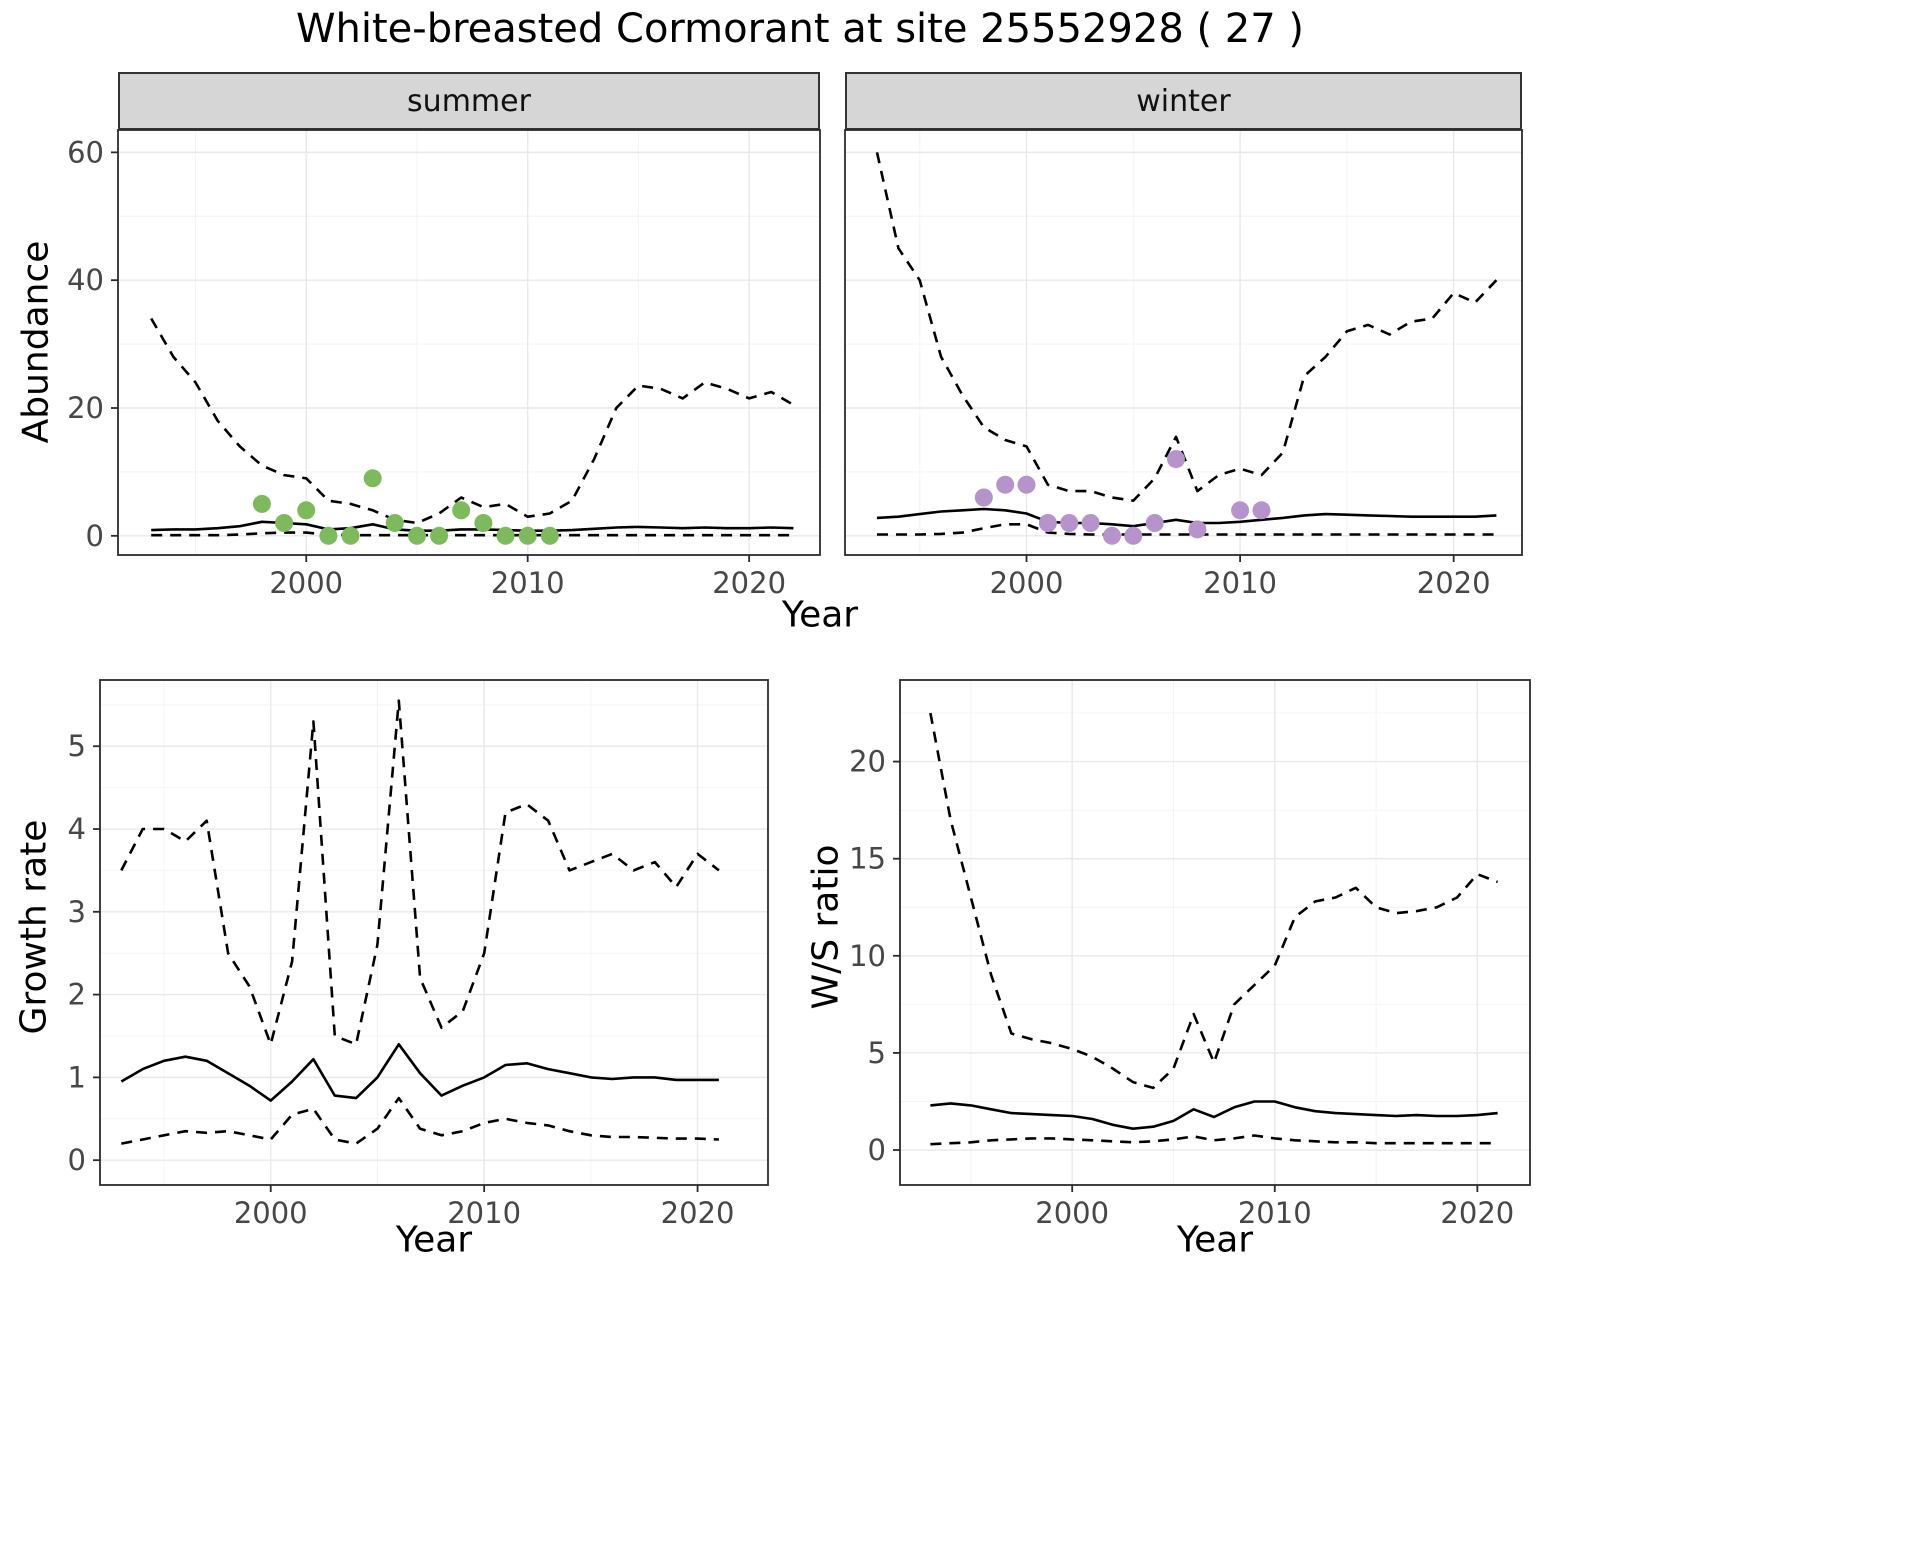 The height and width of the screenshot is (1560, 1920). Describe the element at coordinates (36, 342) in the screenshot. I see `abundance-axis-title: Abundance` at that location.